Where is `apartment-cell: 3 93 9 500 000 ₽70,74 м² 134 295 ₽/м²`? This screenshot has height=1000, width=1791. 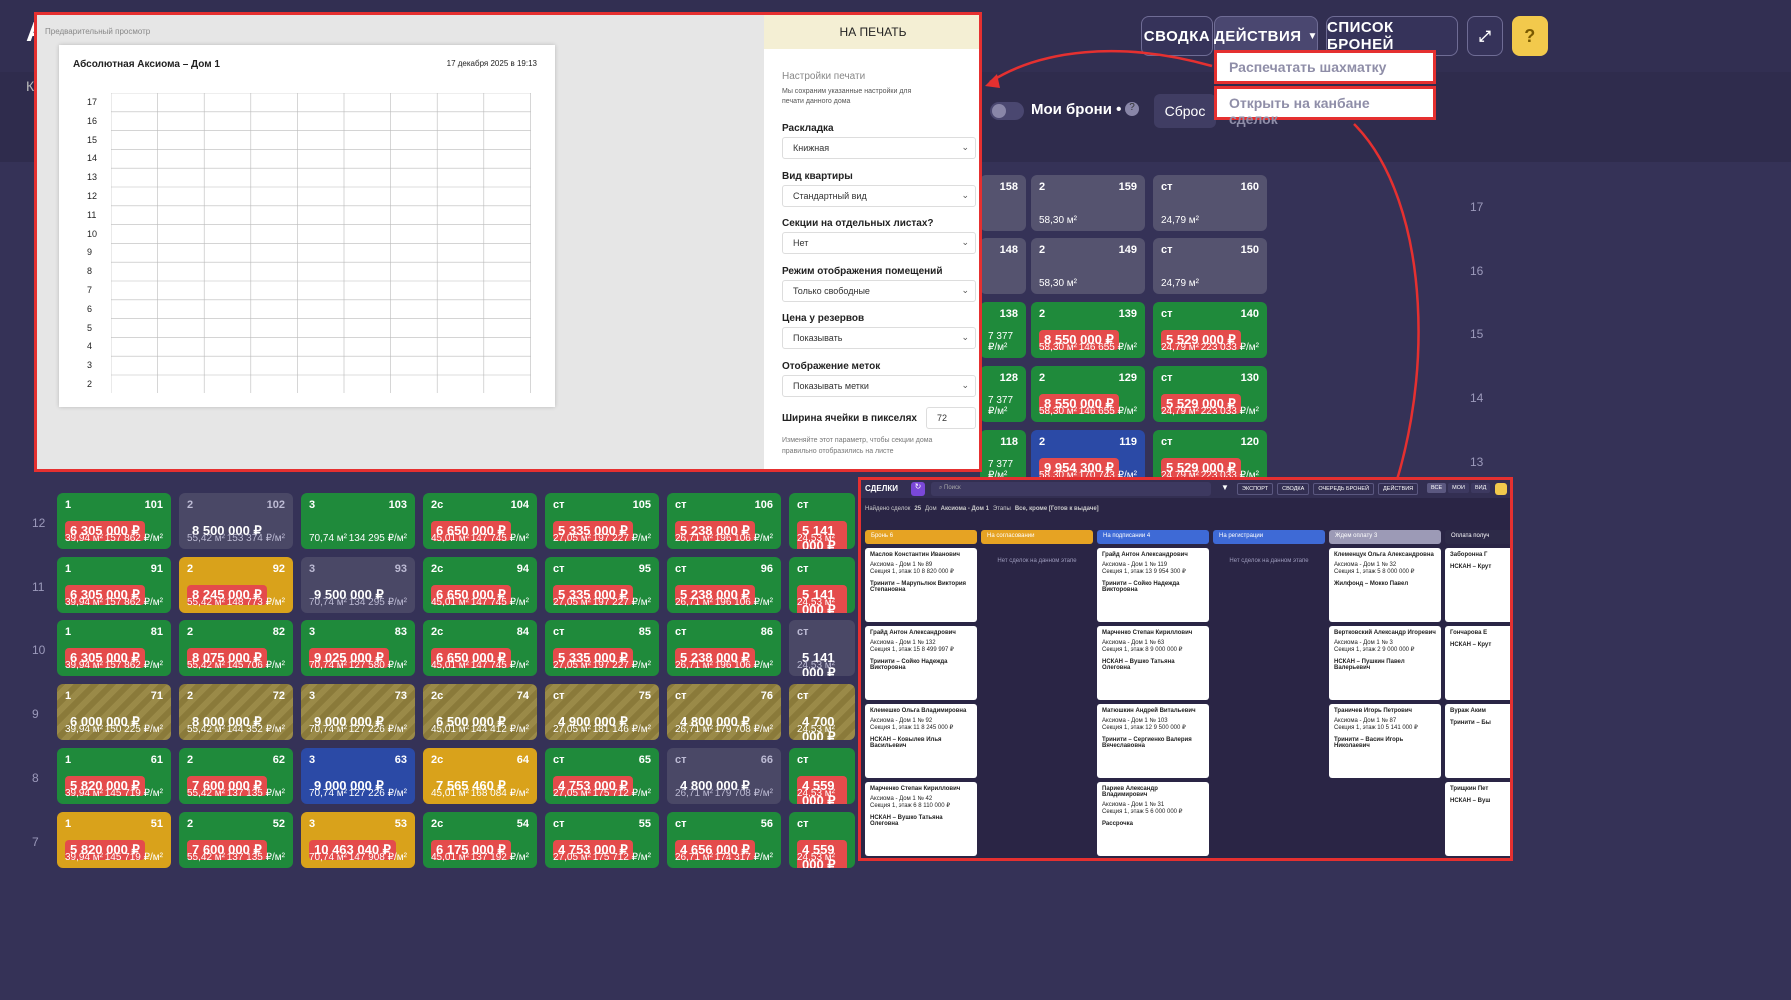
apartment-cell: 3 93 9 500 000 ₽70,74 м² 134 295 ₽/м² is located at coordinates (358, 585).